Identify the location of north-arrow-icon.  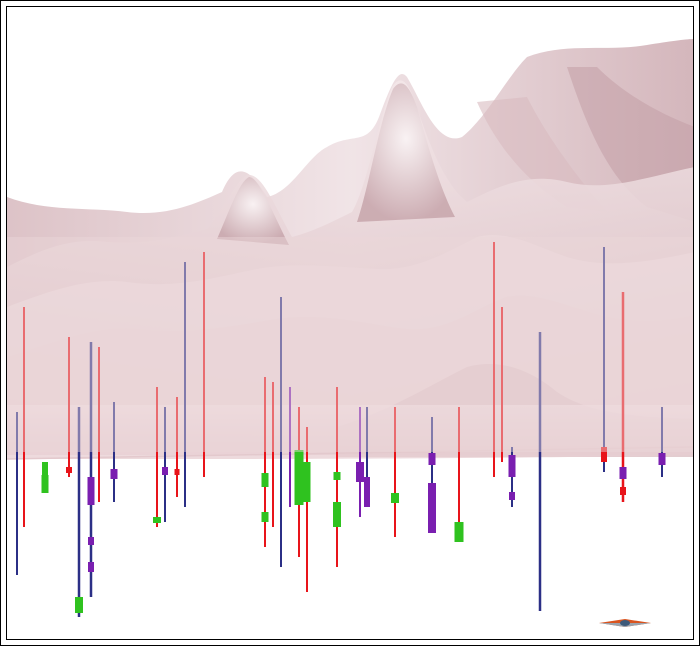
(625, 623).